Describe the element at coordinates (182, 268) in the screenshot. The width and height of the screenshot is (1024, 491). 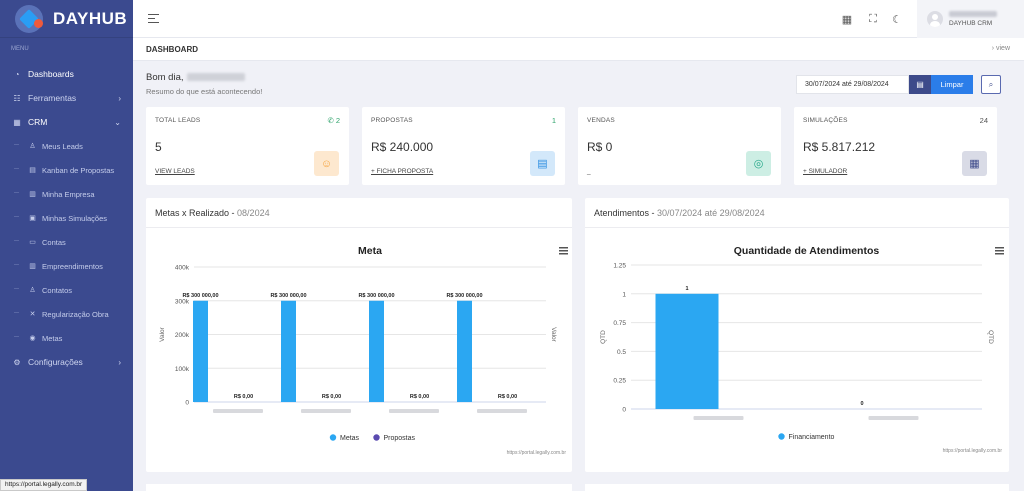
I see `y-tick-label: 400k` at that location.